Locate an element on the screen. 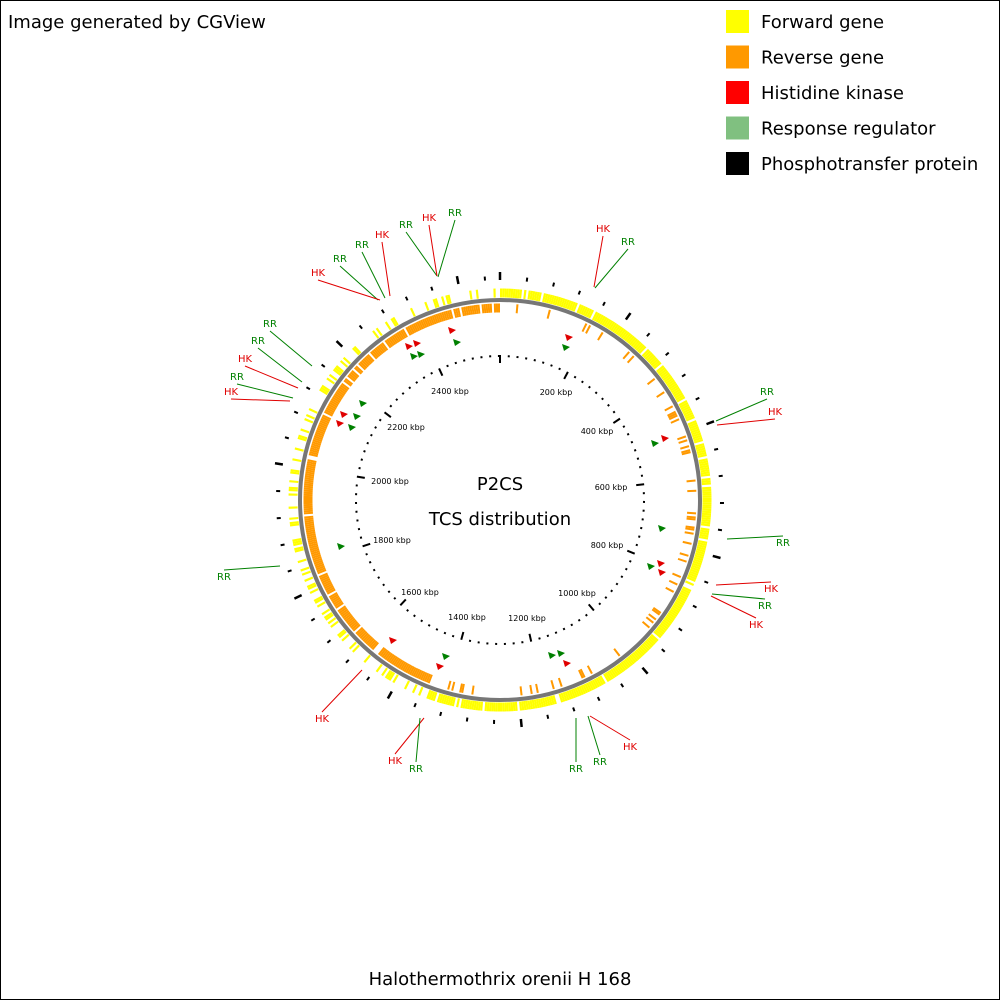 The width and height of the screenshot is (1000, 1000). scale-label: 600 kbp is located at coordinates (611, 487).